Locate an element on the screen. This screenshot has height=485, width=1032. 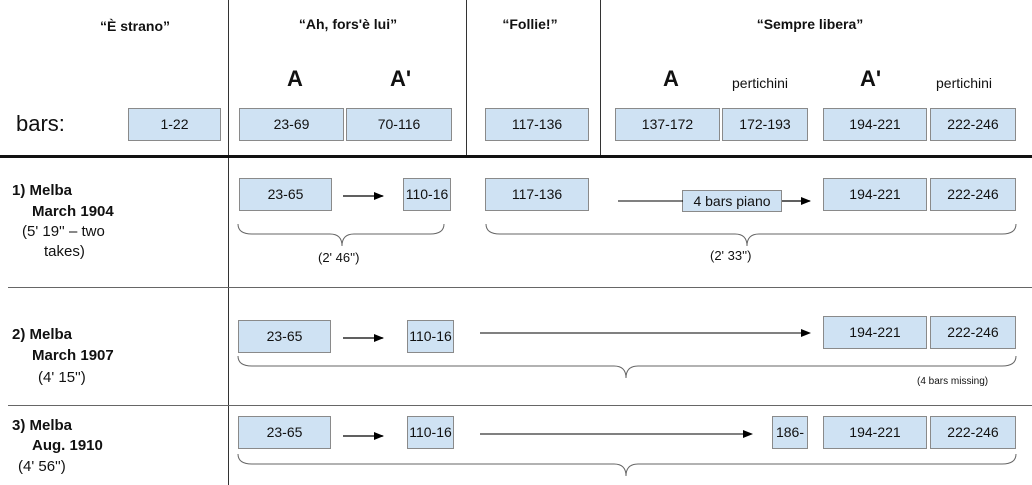
row-1-title: 1) Melba is located at coordinates (42, 190).